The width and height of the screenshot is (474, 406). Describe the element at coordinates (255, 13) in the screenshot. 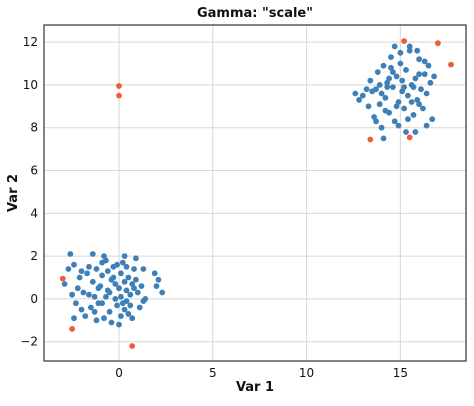

I see `chart-title: Gamma: "scale"` at that location.